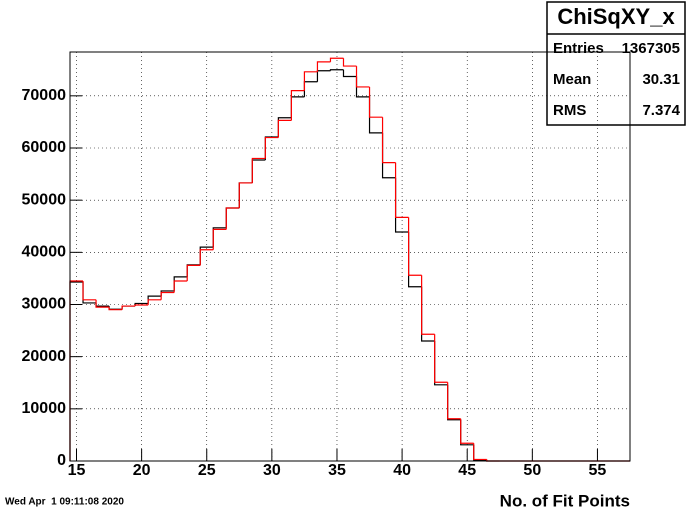 Image resolution: width=700 pixels, height=512 pixels. What do you see at coordinates (532, 470) in the screenshot?
I see `x-tick-label: 50` at bounding box center [532, 470].